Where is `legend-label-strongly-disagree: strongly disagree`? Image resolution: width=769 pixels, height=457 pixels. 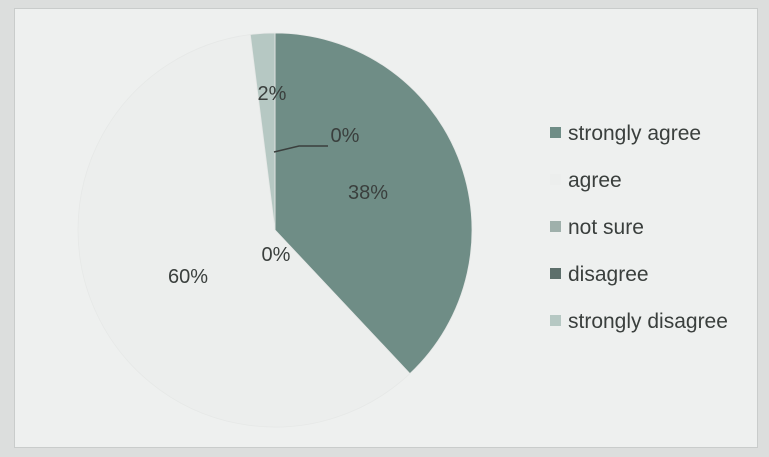
legend-label-strongly-disagree: strongly disagree is located at coordinates (648, 321).